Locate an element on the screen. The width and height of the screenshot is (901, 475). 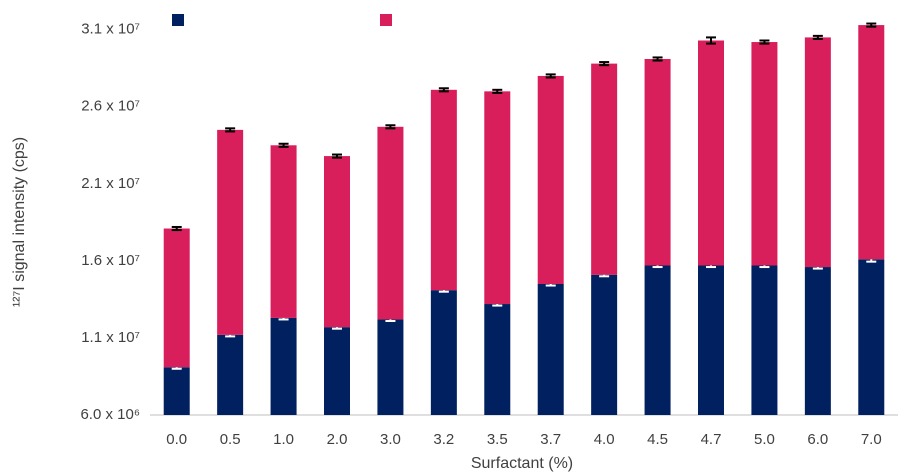
x-axis-title: Surfactant (%) is located at coordinates (522, 463).